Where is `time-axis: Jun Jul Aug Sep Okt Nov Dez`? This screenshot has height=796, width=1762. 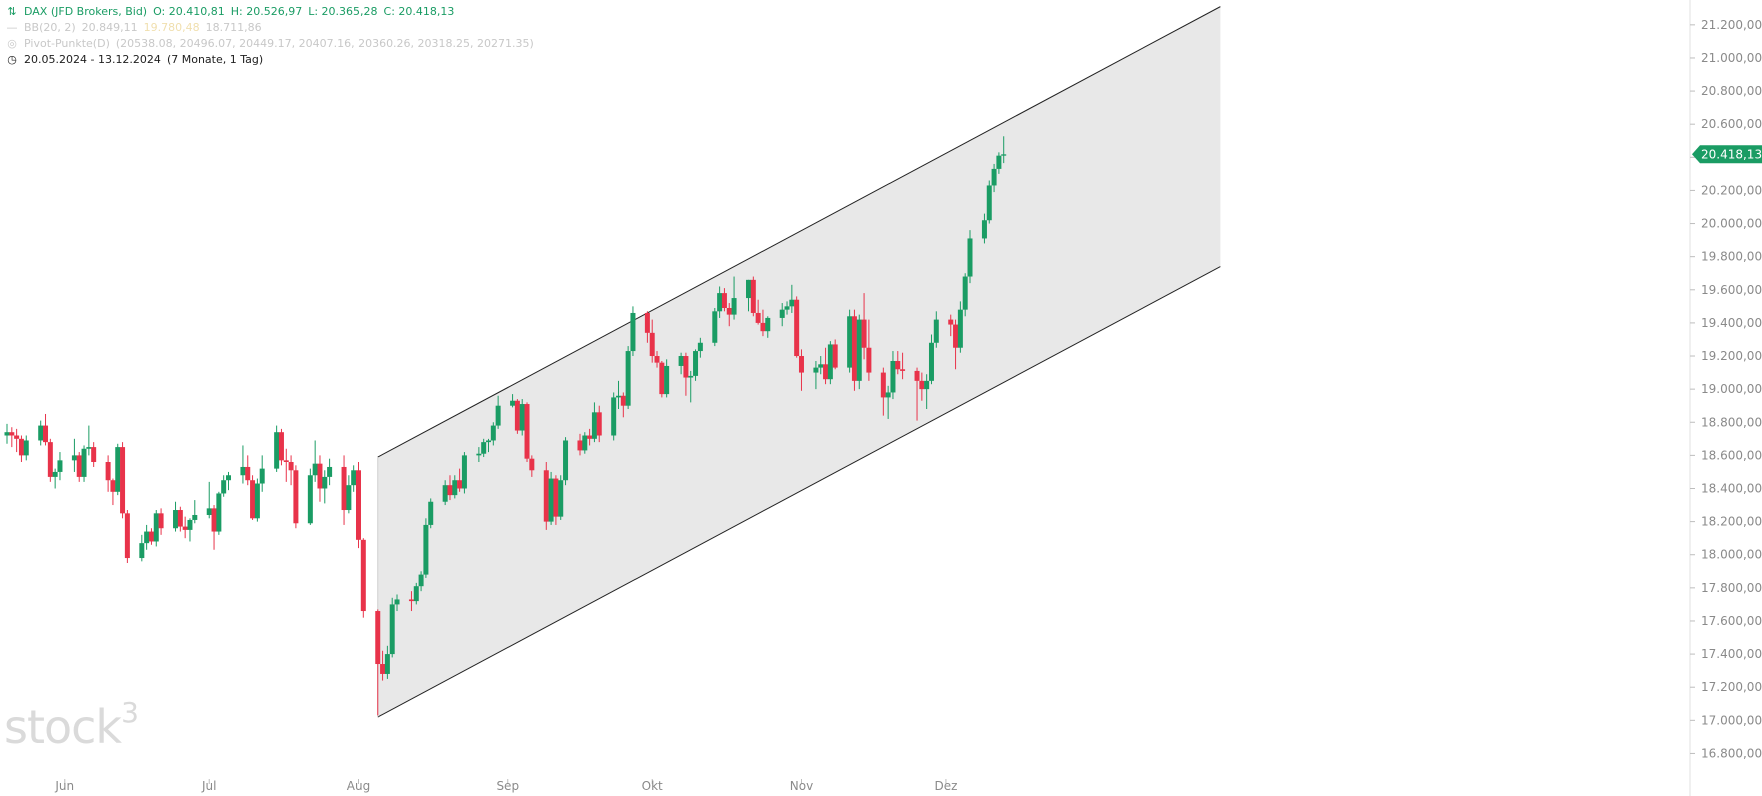
time-axis: Jun Jul Aug Sep Okt Nov Dez is located at coordinates (505, 786).